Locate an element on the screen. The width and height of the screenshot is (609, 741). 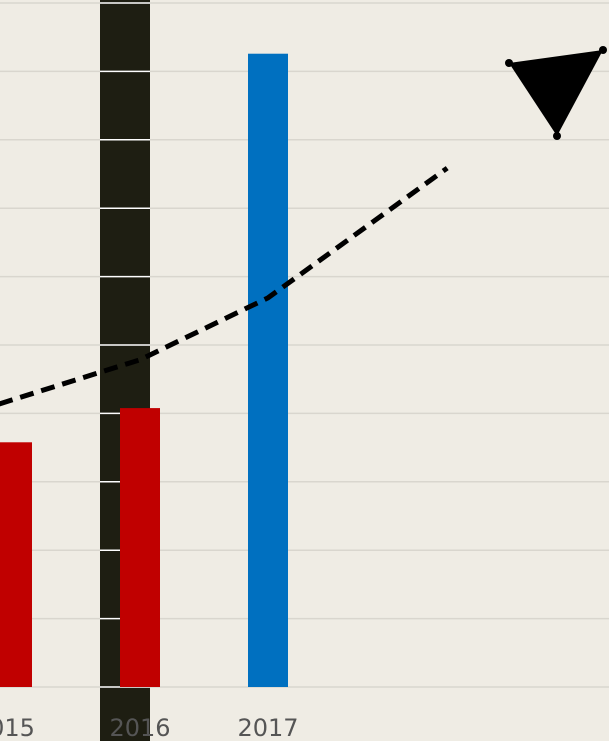
arrowhead-studs is located at coordinates (556, 93).